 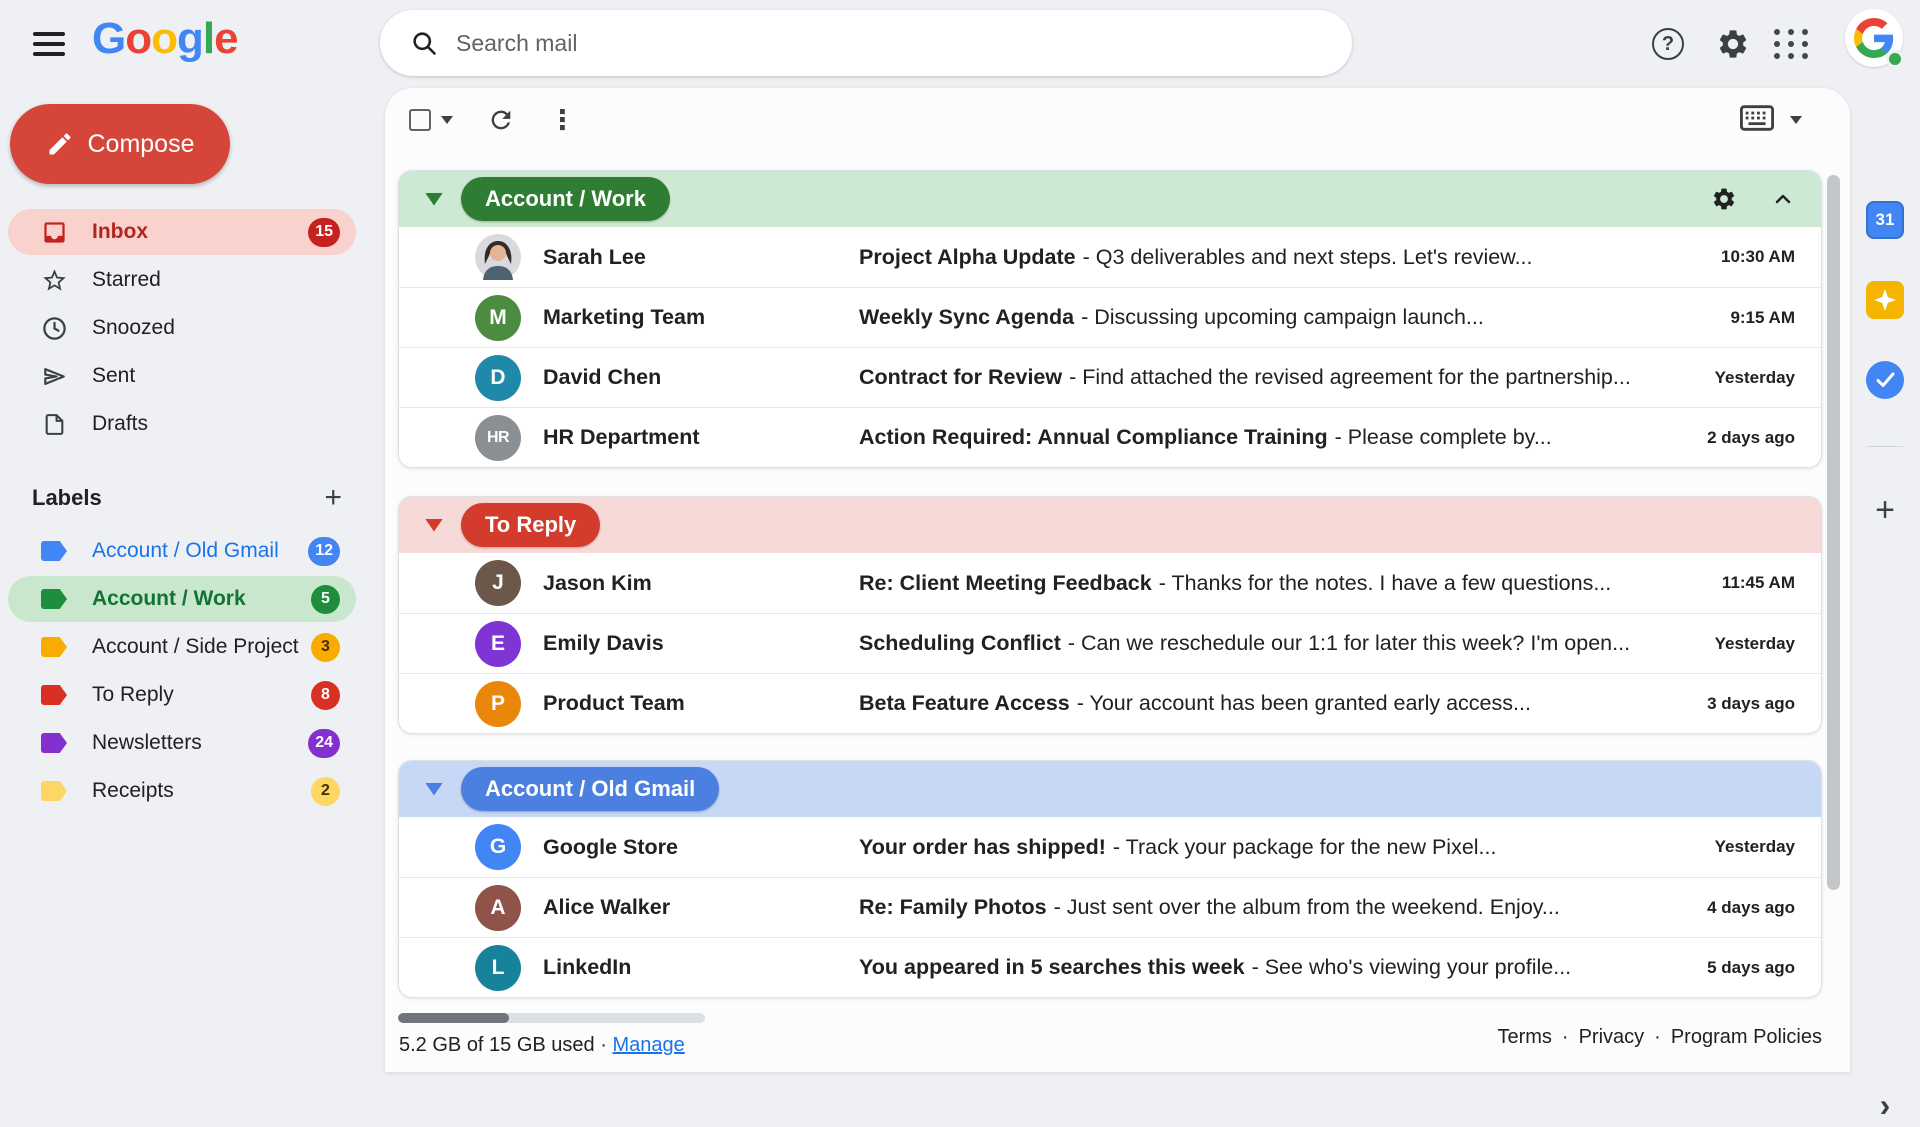 What do you see at coordinates (182, 328) in the screenshot?
I see `sidebar-item-snoozed: Snoozed` at bounding box center [182, 328].